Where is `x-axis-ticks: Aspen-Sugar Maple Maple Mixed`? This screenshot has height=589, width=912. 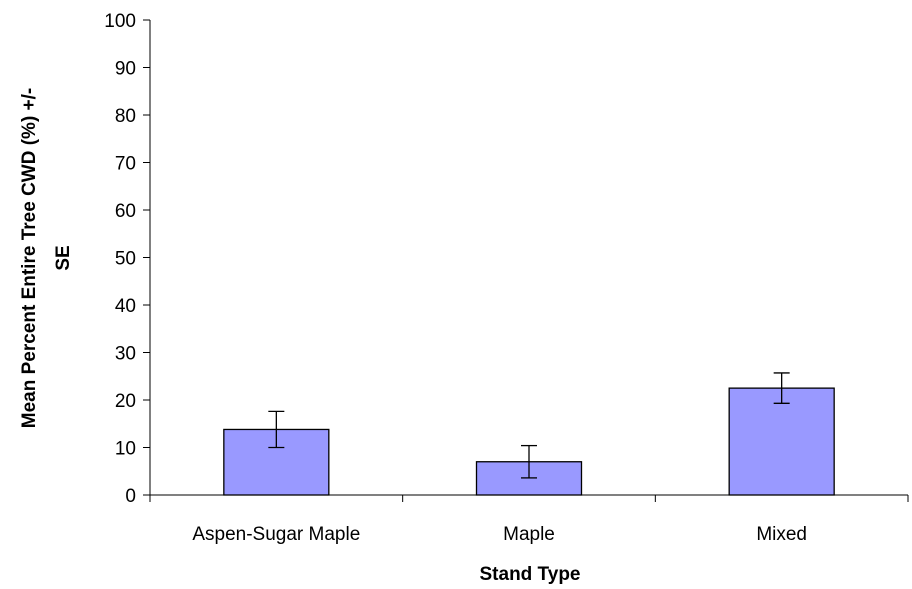
x-axis-ticks: Aspen-Sugar Maple Maple Mixed is located at coordinates (529, 520).